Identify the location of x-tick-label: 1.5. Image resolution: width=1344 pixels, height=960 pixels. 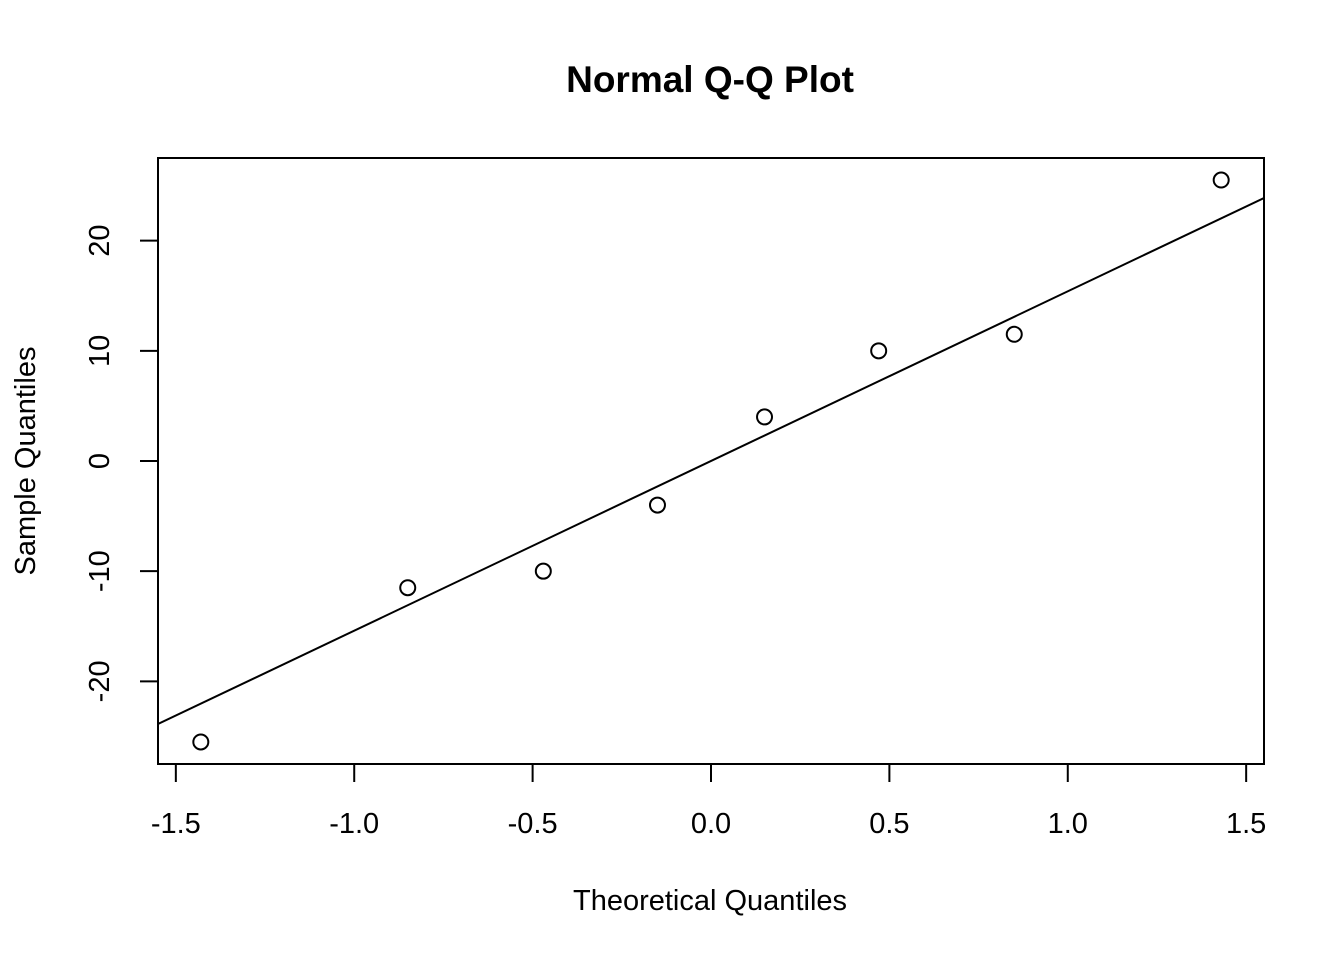
(1246, 824).